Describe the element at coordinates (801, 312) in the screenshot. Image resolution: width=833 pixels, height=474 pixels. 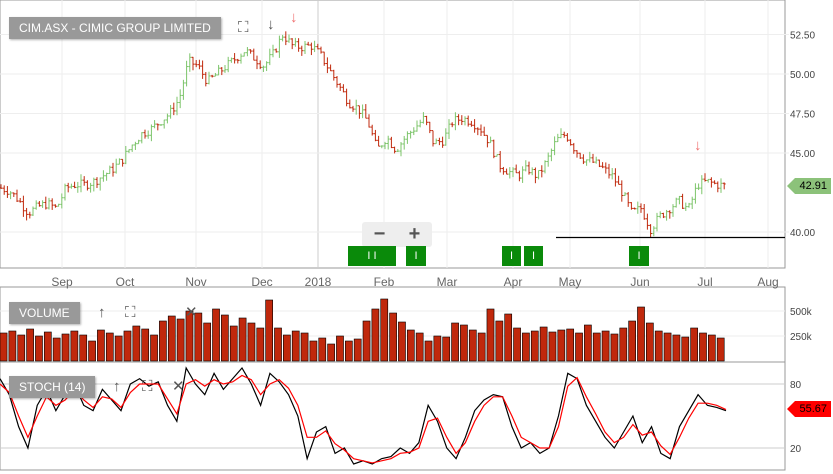
I see `y-tick-label: 500k` at that location.